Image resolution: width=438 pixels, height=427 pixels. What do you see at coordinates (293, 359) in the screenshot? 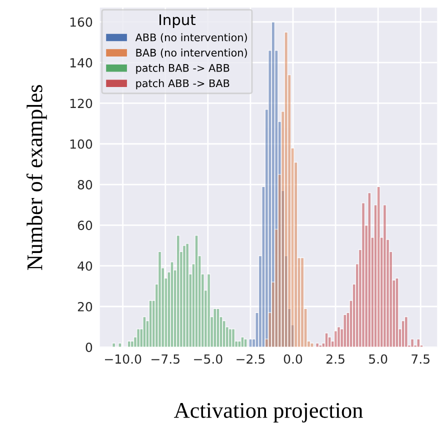
I see `x-tick-label: 0.0` at bounding box center [293, 359].